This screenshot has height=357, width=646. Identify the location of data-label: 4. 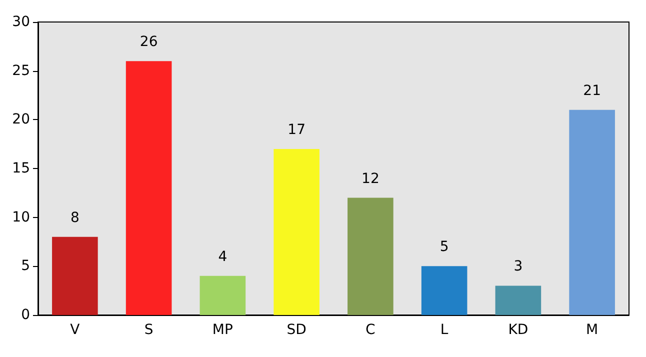
(223, 256).